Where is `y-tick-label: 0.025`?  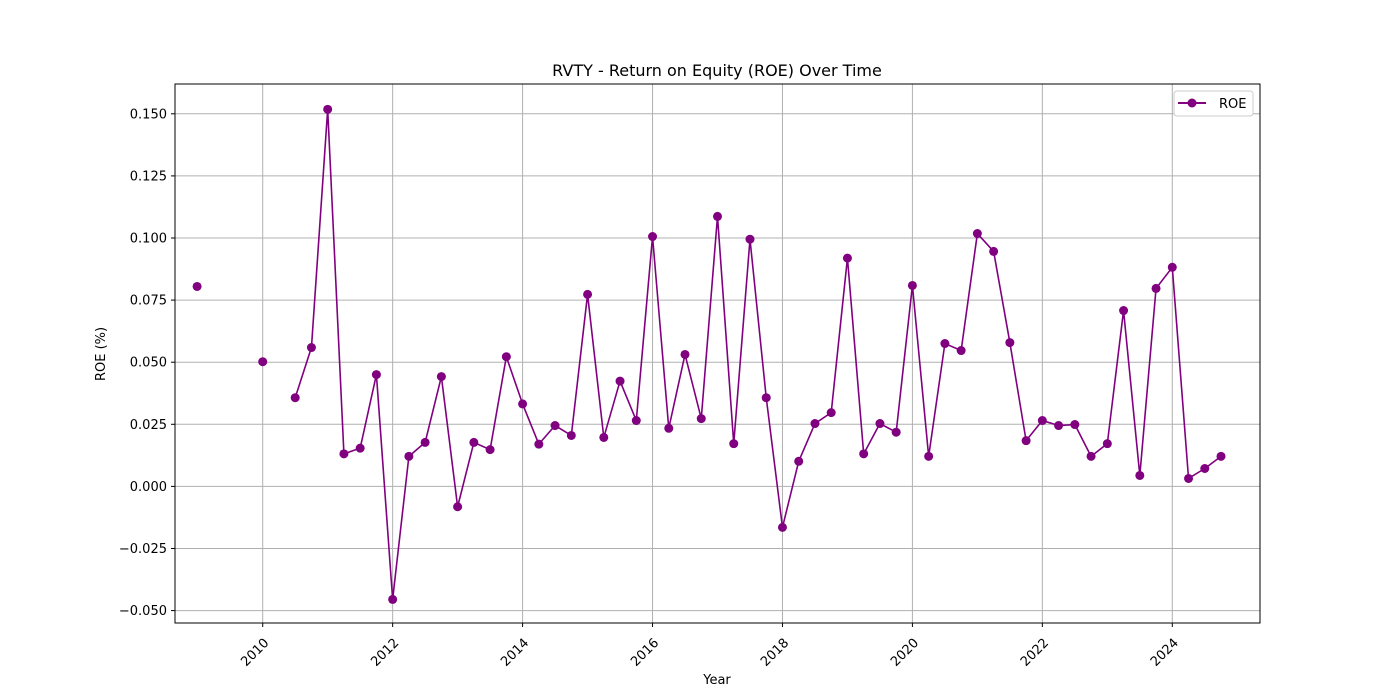 y-tick-label: 0.025 is located at coordinates (148, 425).